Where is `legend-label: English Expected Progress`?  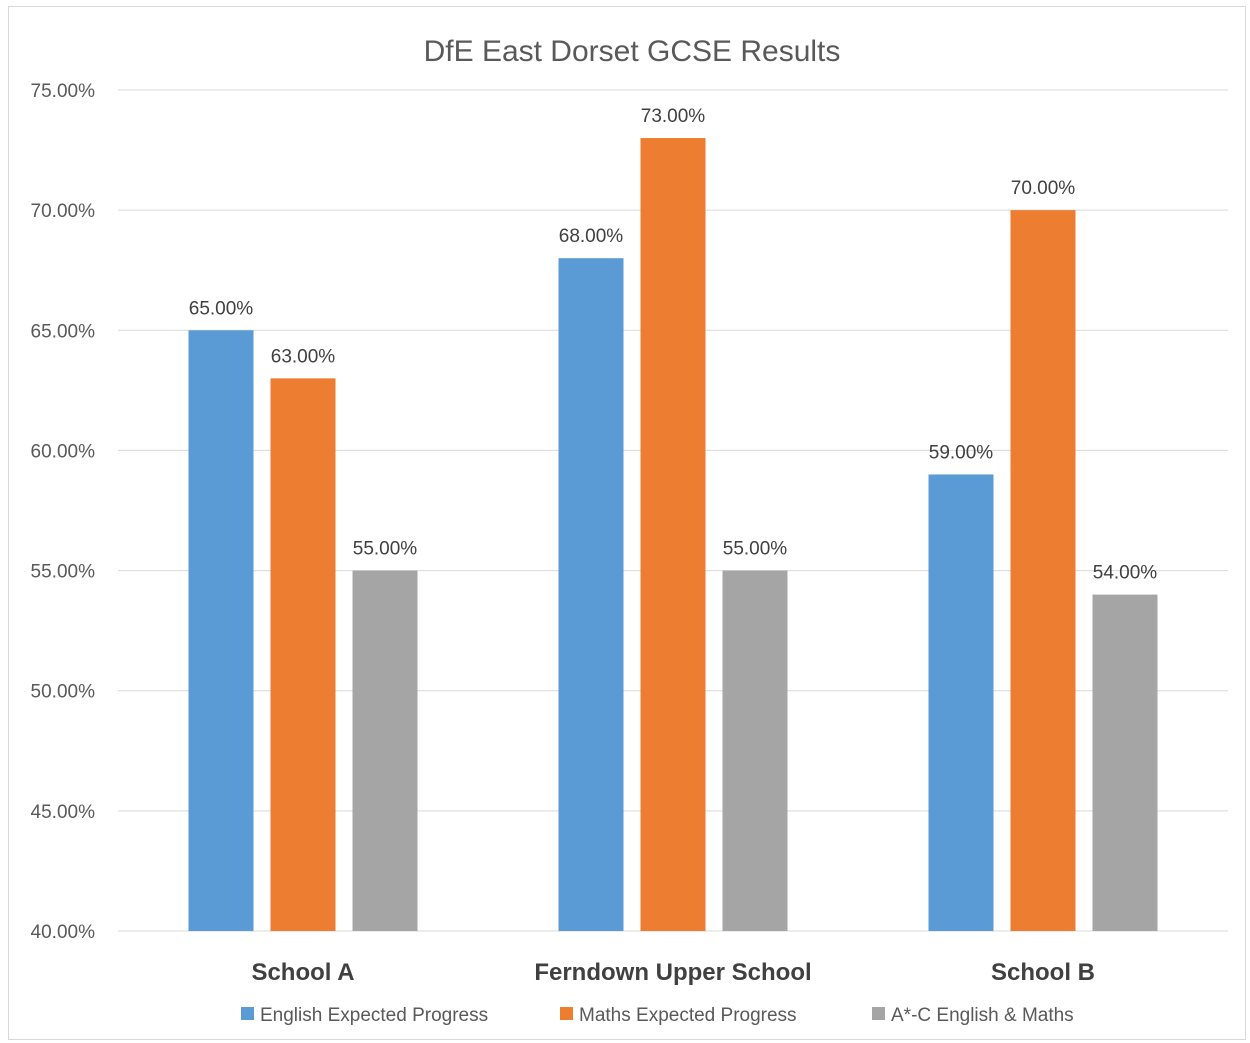
legend-label: English Expected Progress is located at coordinates (374, 1015).